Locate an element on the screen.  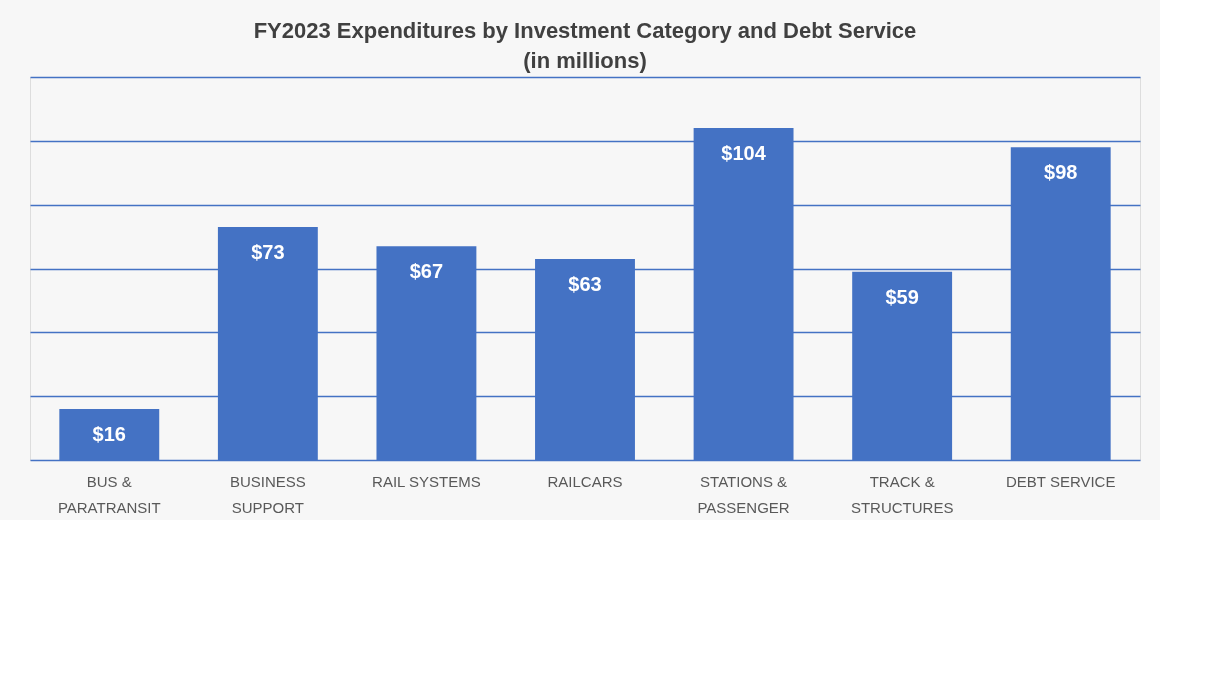
x-tick-label: RAIL SYSTEMS is located at coordinates (426, 481).